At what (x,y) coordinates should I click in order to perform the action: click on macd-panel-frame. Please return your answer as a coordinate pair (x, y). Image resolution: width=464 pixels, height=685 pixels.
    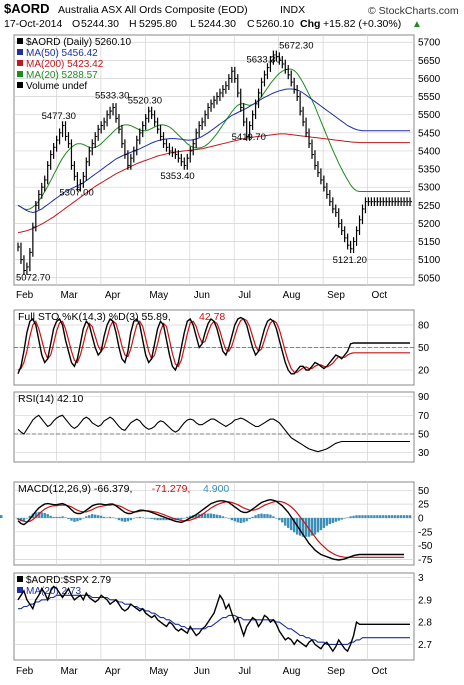
    Looking at the image, I should click on (214, 523).